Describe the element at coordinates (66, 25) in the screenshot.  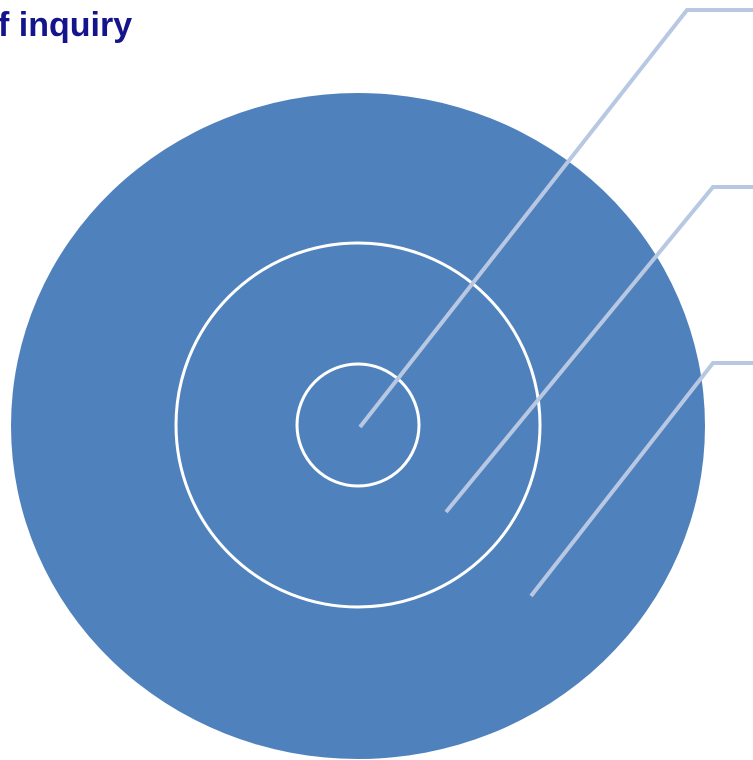
I see `title: f inquiry` at that location.